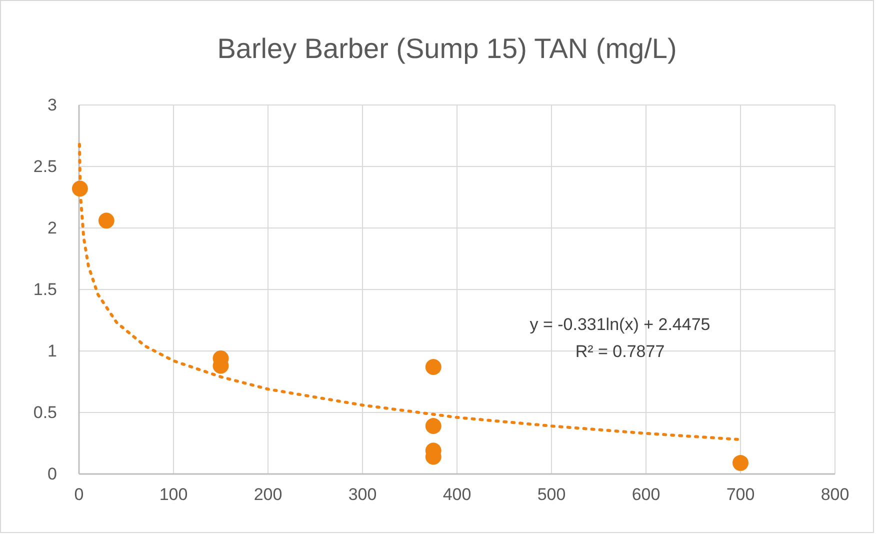 The image size is (882, 534). What do you see at coordinates (646, 494) in the screenshot?
I see `x-tick-label: 600` at bounding box center [646, 494].